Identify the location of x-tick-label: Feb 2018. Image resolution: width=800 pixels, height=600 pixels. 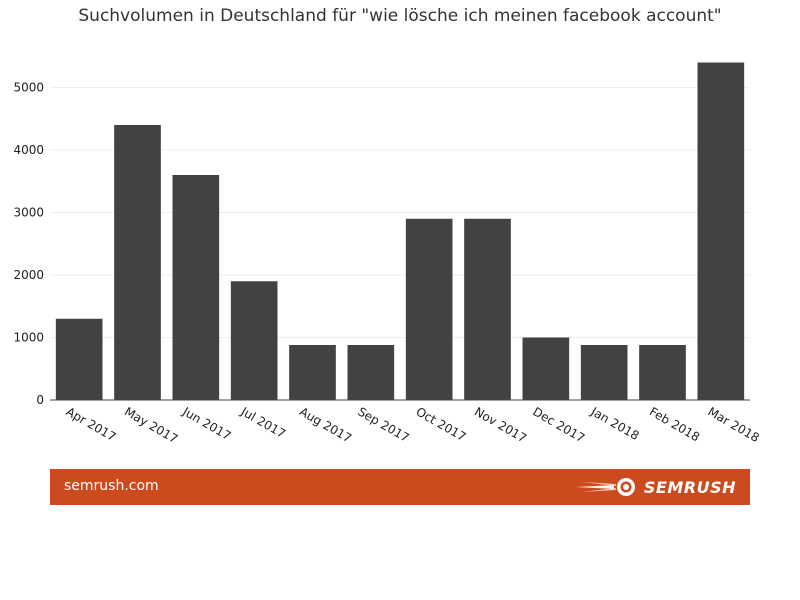
(674, 424).